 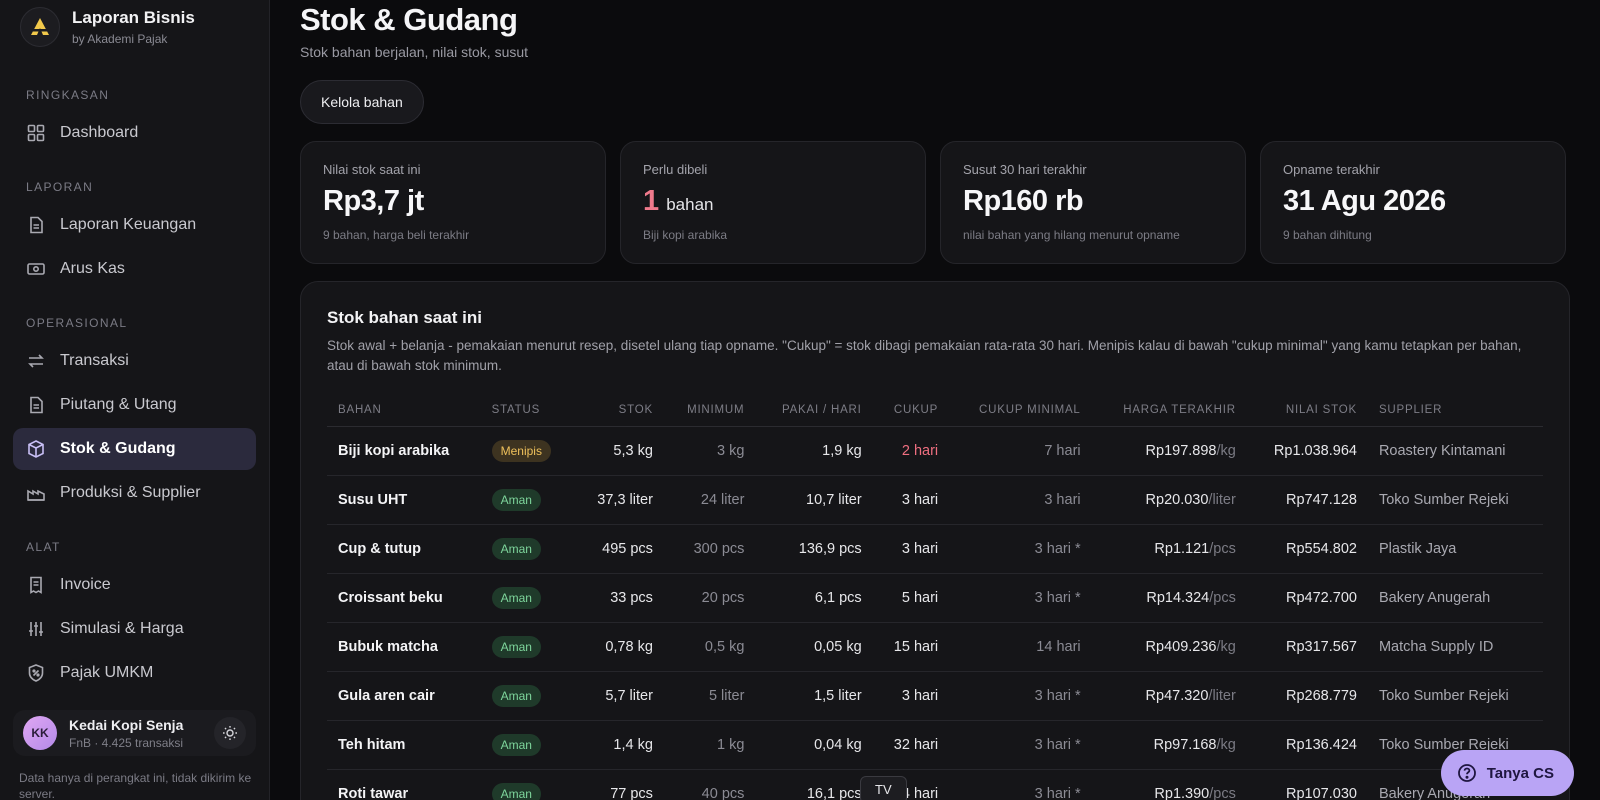 What do you see at coordinates (1020, 784) in the screenshot?
I see `cell-cukup-minimal: 3 hari *` at bounding box center [1020, 784].